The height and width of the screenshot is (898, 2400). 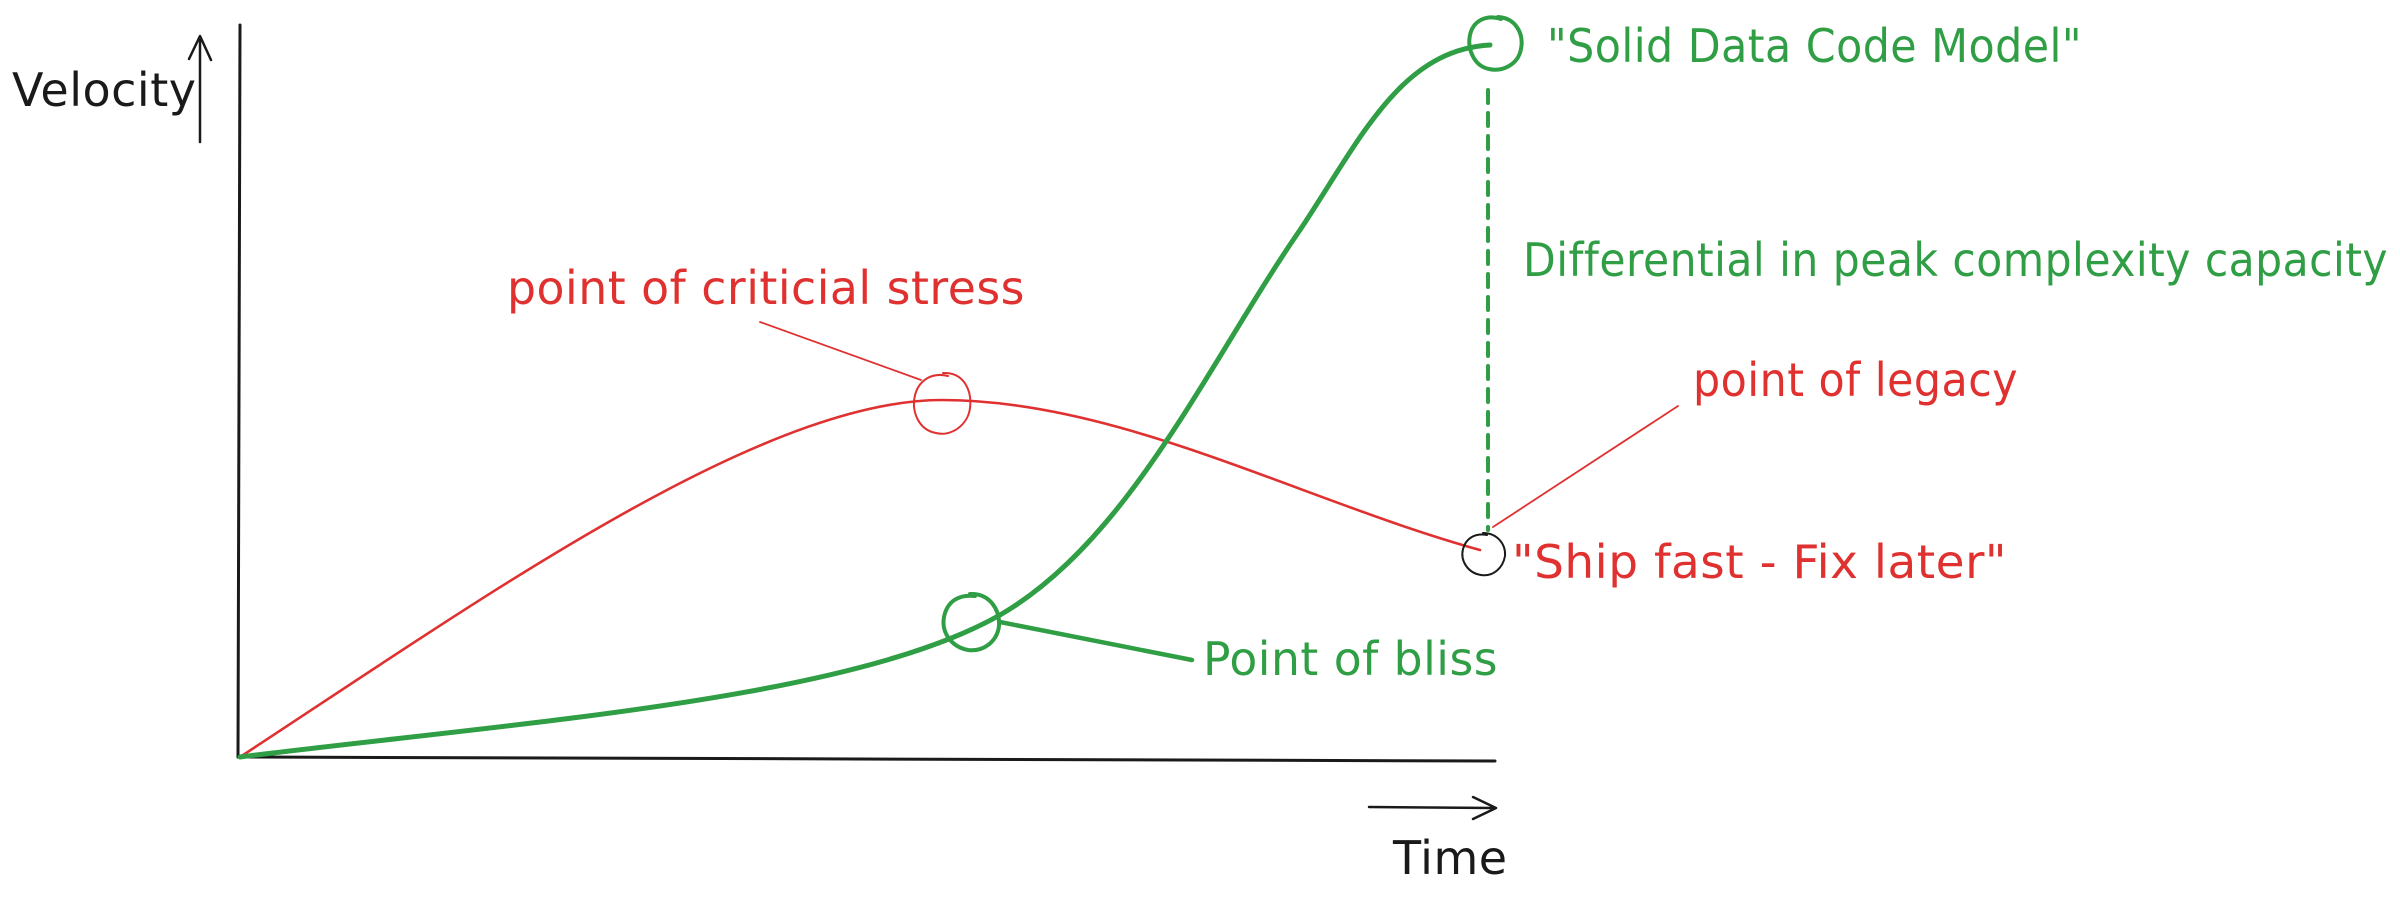 I want to click on ship-fast-endpoint-circle, so click(x=1484, y=554).